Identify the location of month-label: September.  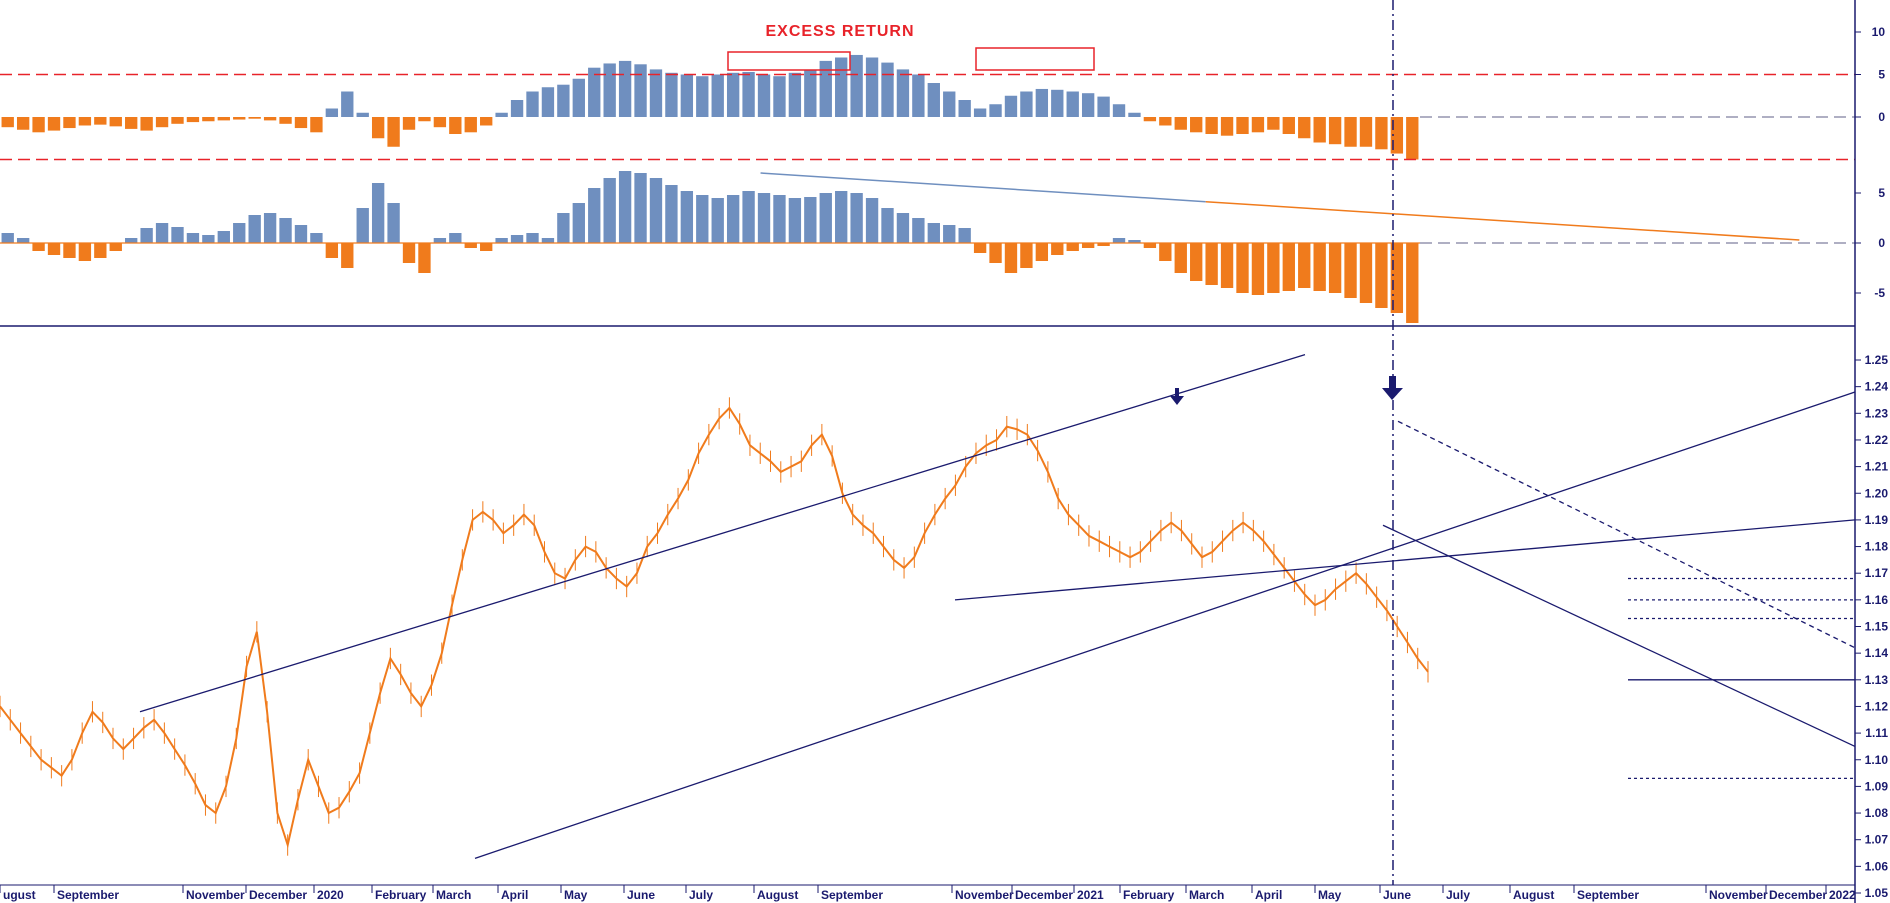
(88, 895).